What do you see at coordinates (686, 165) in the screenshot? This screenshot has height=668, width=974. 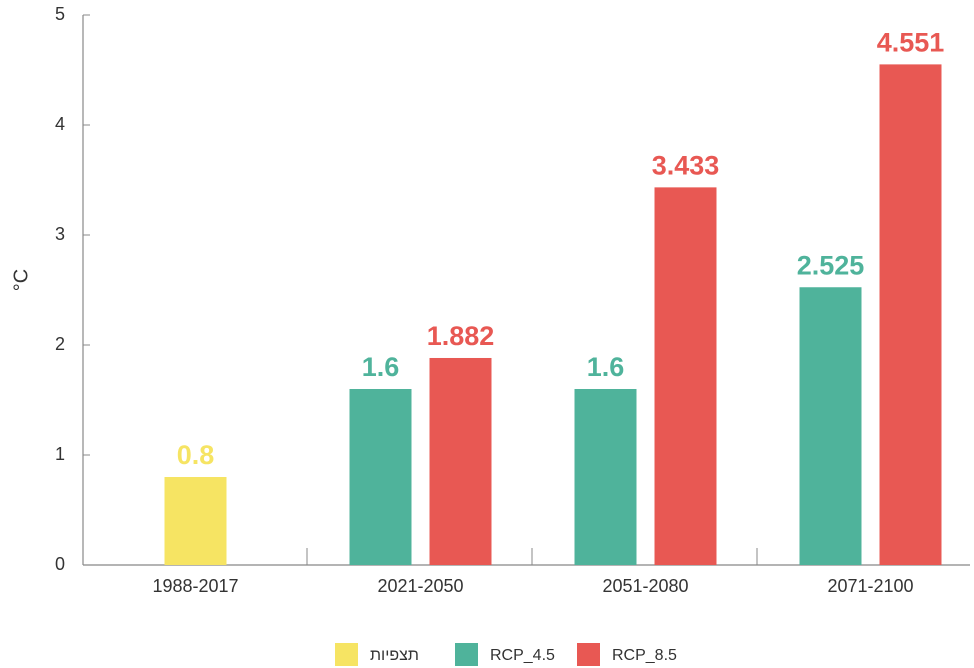 I see `value-label: 3.433` at bounding box center [686, 165].